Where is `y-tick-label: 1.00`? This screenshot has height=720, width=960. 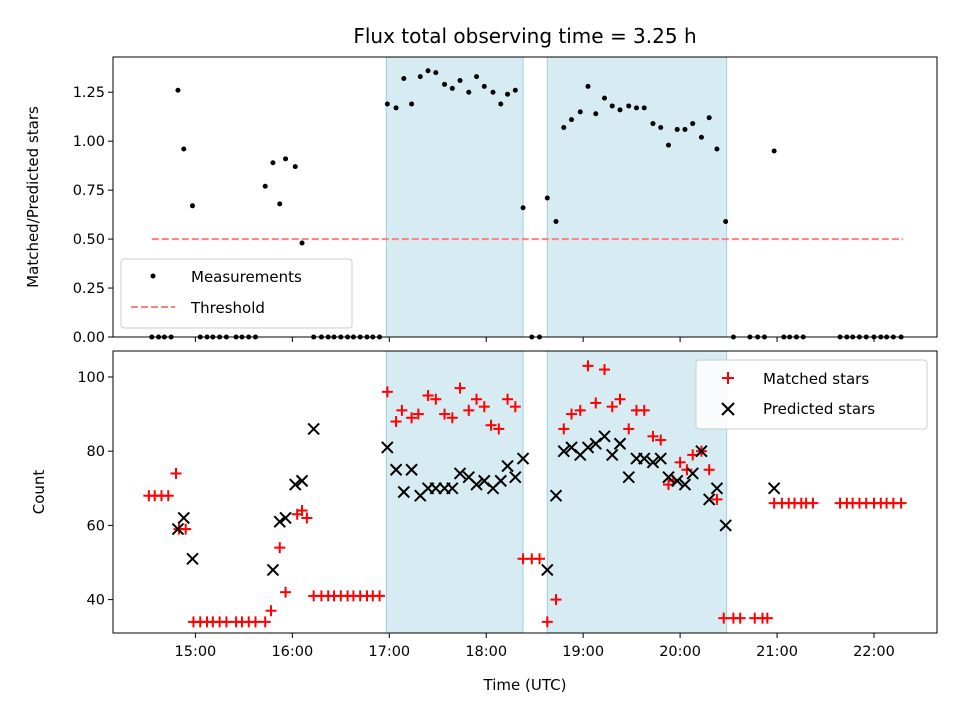 y-tick-label: 1.00 is located at coordinates (89, 142).